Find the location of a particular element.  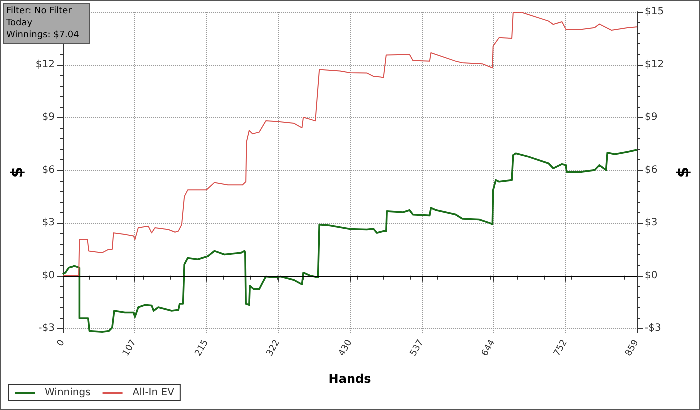

legend-label: All-In EV is located at coordinates (153, 393).